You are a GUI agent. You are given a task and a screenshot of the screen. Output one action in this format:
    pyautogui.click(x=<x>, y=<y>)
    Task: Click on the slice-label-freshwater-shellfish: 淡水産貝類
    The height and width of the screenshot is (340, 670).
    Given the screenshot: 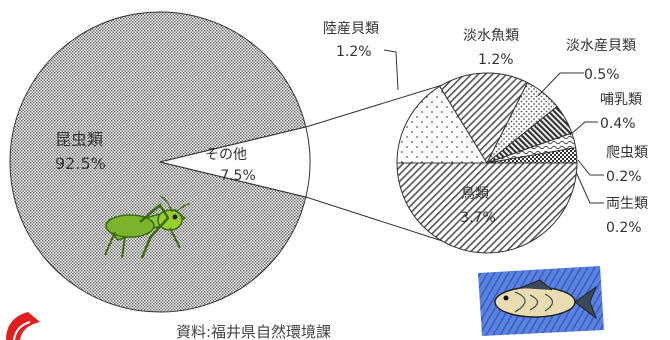 What is the action you would take?
    pyautogui.click(x=601, y=46)
    